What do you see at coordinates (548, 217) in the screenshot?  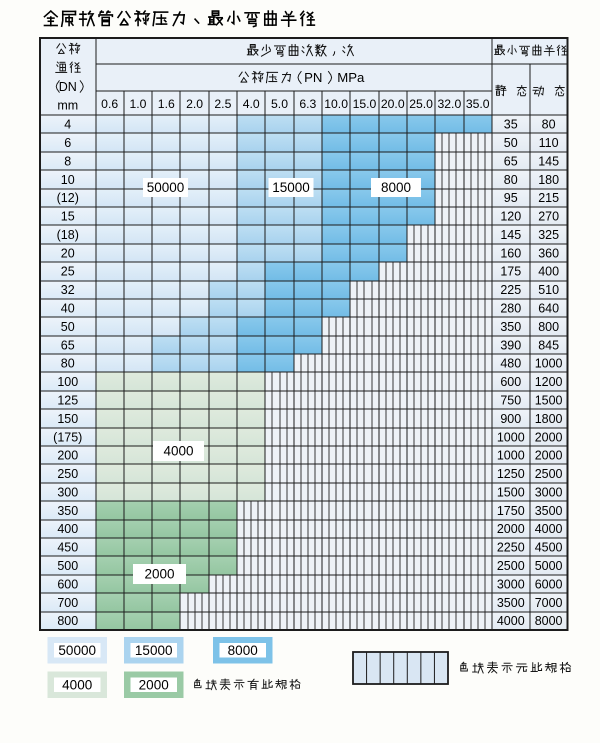 I see `svg-text: 270` at bounding box center [548, 217].